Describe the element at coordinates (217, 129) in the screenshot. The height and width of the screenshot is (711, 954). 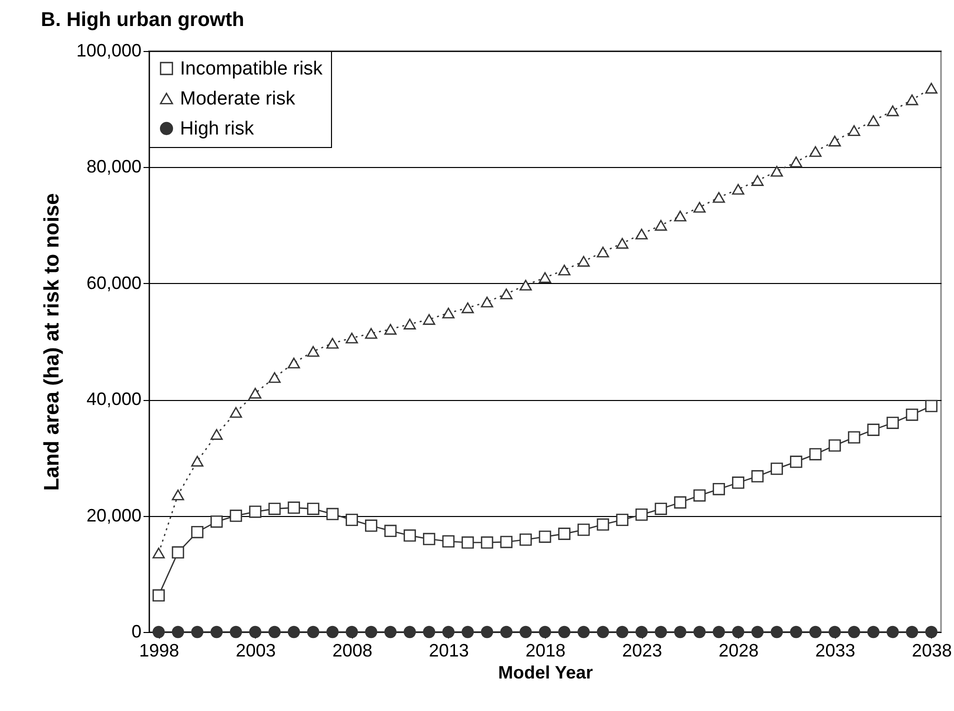
I see `legend-label: High risk` at that location.